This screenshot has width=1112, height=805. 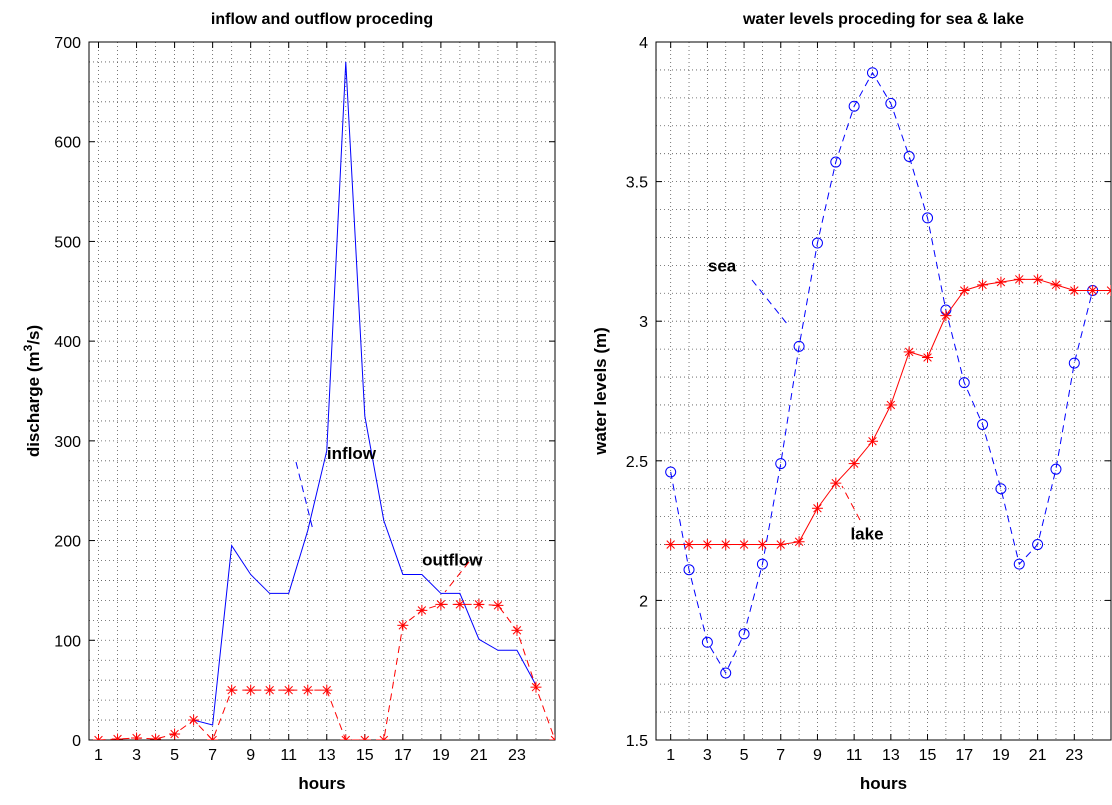 What do you see at coordinates (67, 43) in the screenshot?
I see `y-tick-label: 700` at bounding box center [67, 43].